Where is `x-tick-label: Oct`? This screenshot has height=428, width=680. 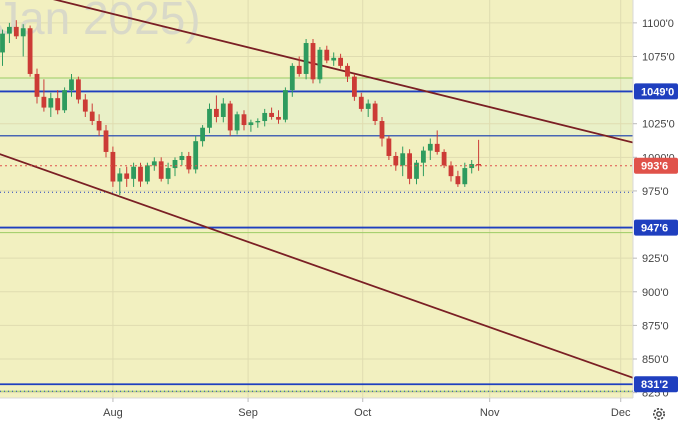
x-tick-label: Oct is located at coordinates (362, 413).